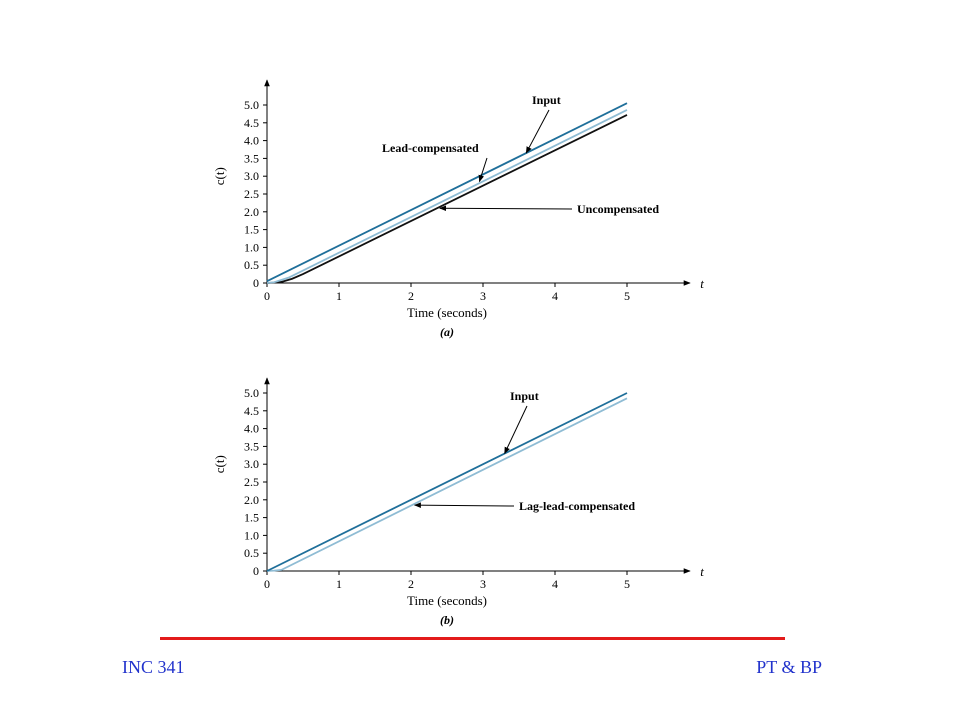 The width and height of the screenshot is (960, 720). I want to click on chart-a-x-tick-label: 2, so click(411, 296).